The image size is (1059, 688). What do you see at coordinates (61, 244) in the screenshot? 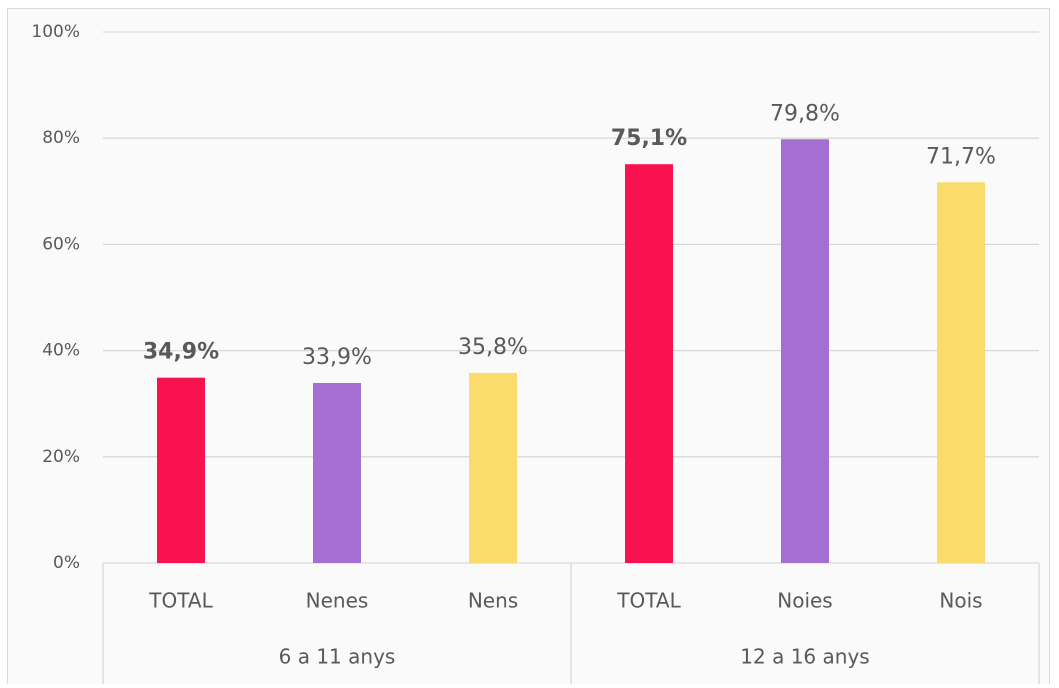
I see `y-tick-label: 60%` at bounding box center [61, 244].